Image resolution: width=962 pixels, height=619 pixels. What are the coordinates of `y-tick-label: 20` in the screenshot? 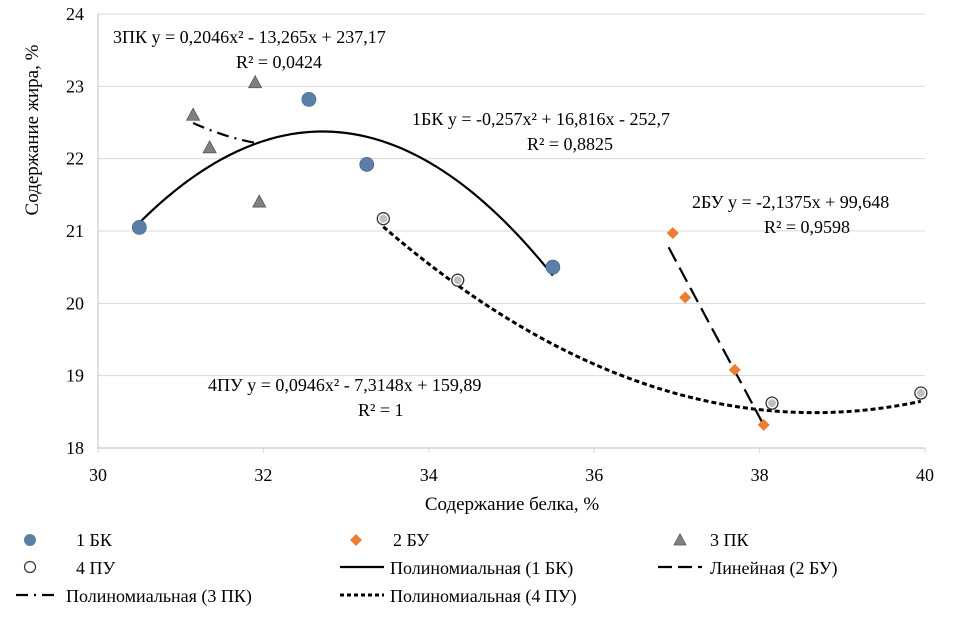 It's located at (75, 303).